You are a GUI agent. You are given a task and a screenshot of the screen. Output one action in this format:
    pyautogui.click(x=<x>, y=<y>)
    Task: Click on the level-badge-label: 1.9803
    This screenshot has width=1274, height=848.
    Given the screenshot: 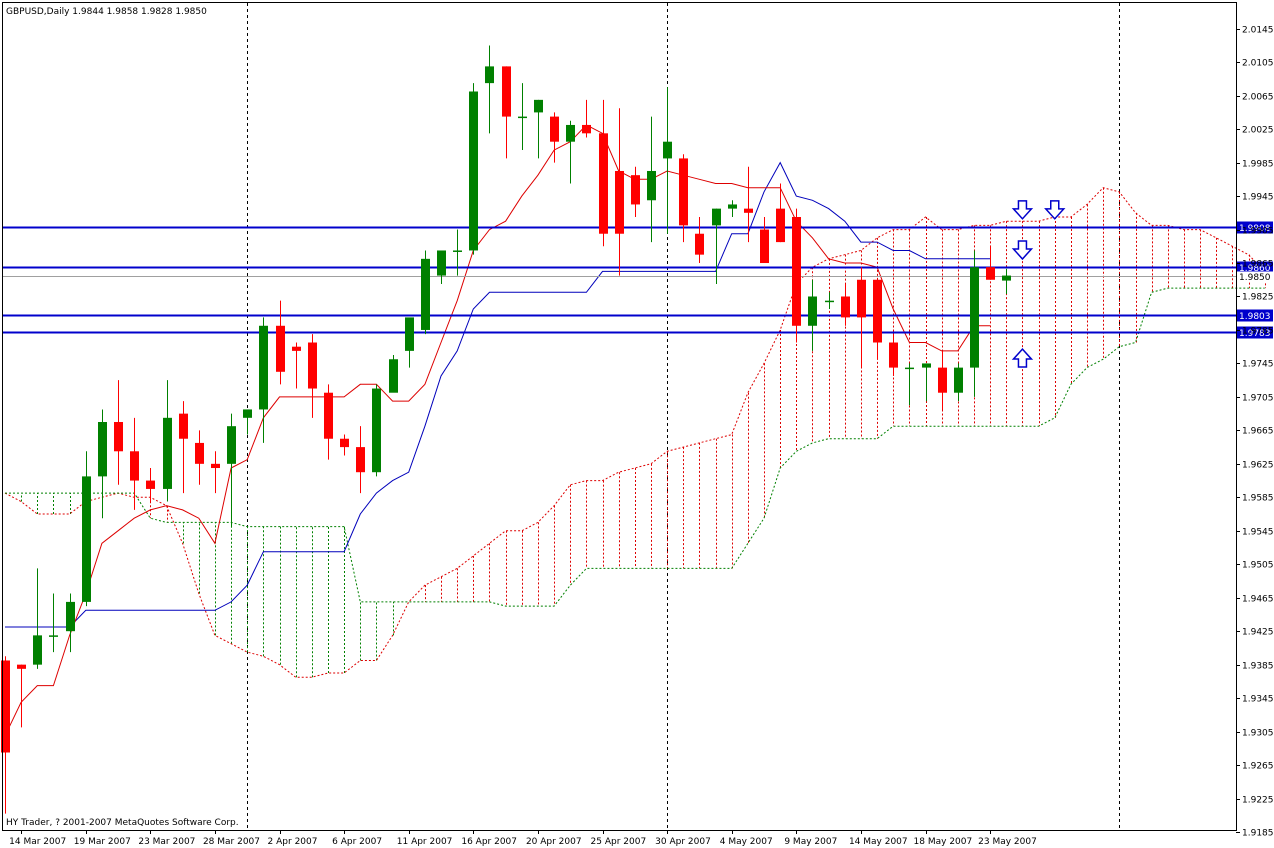 What is the action you would take?
    pyautogui.click(x=1255, y=317)
    